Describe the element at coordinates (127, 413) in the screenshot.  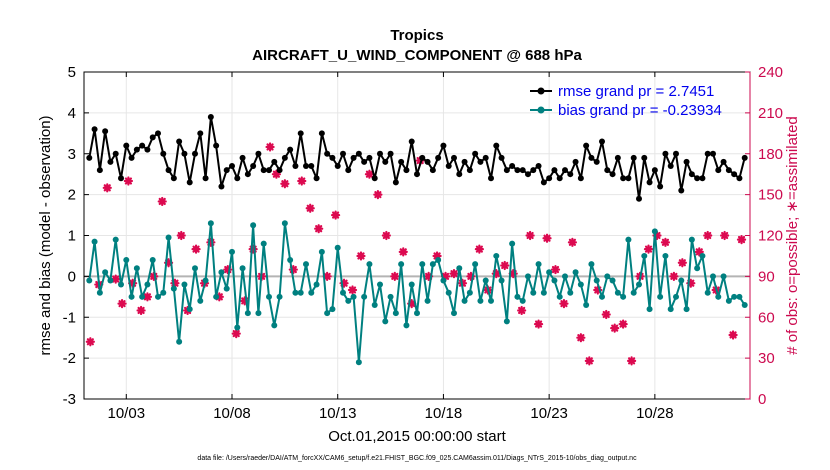
I see `x-tick-label: 10/03` at that location.